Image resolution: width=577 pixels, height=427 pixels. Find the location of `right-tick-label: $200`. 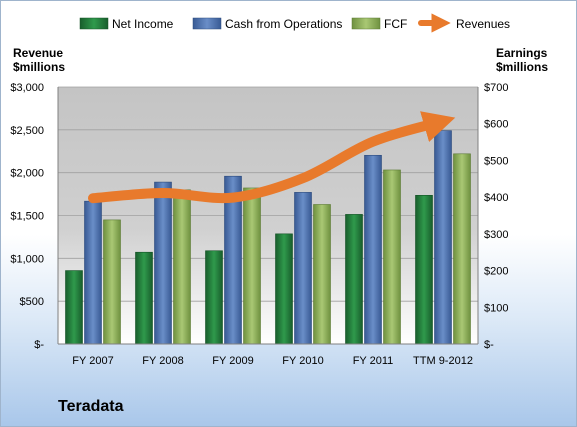

right-tick-label: $200 is located at coordinates (496, 272).